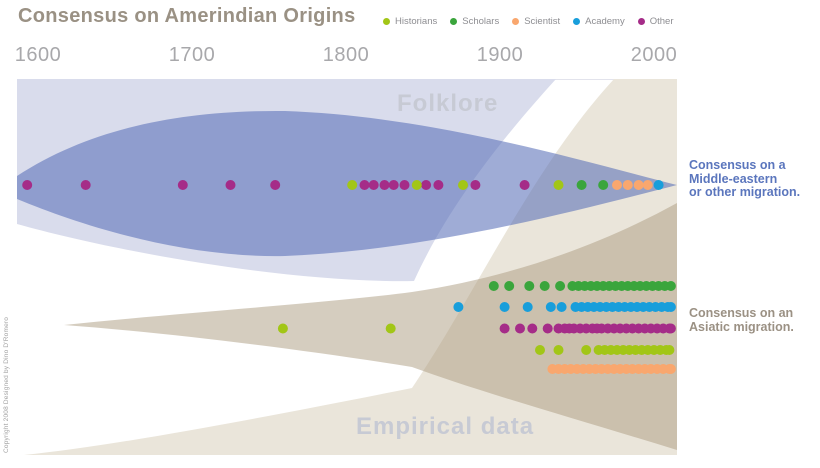  I want to click on page-title: Consensus on Amerindian Origins, so click(187, 16).